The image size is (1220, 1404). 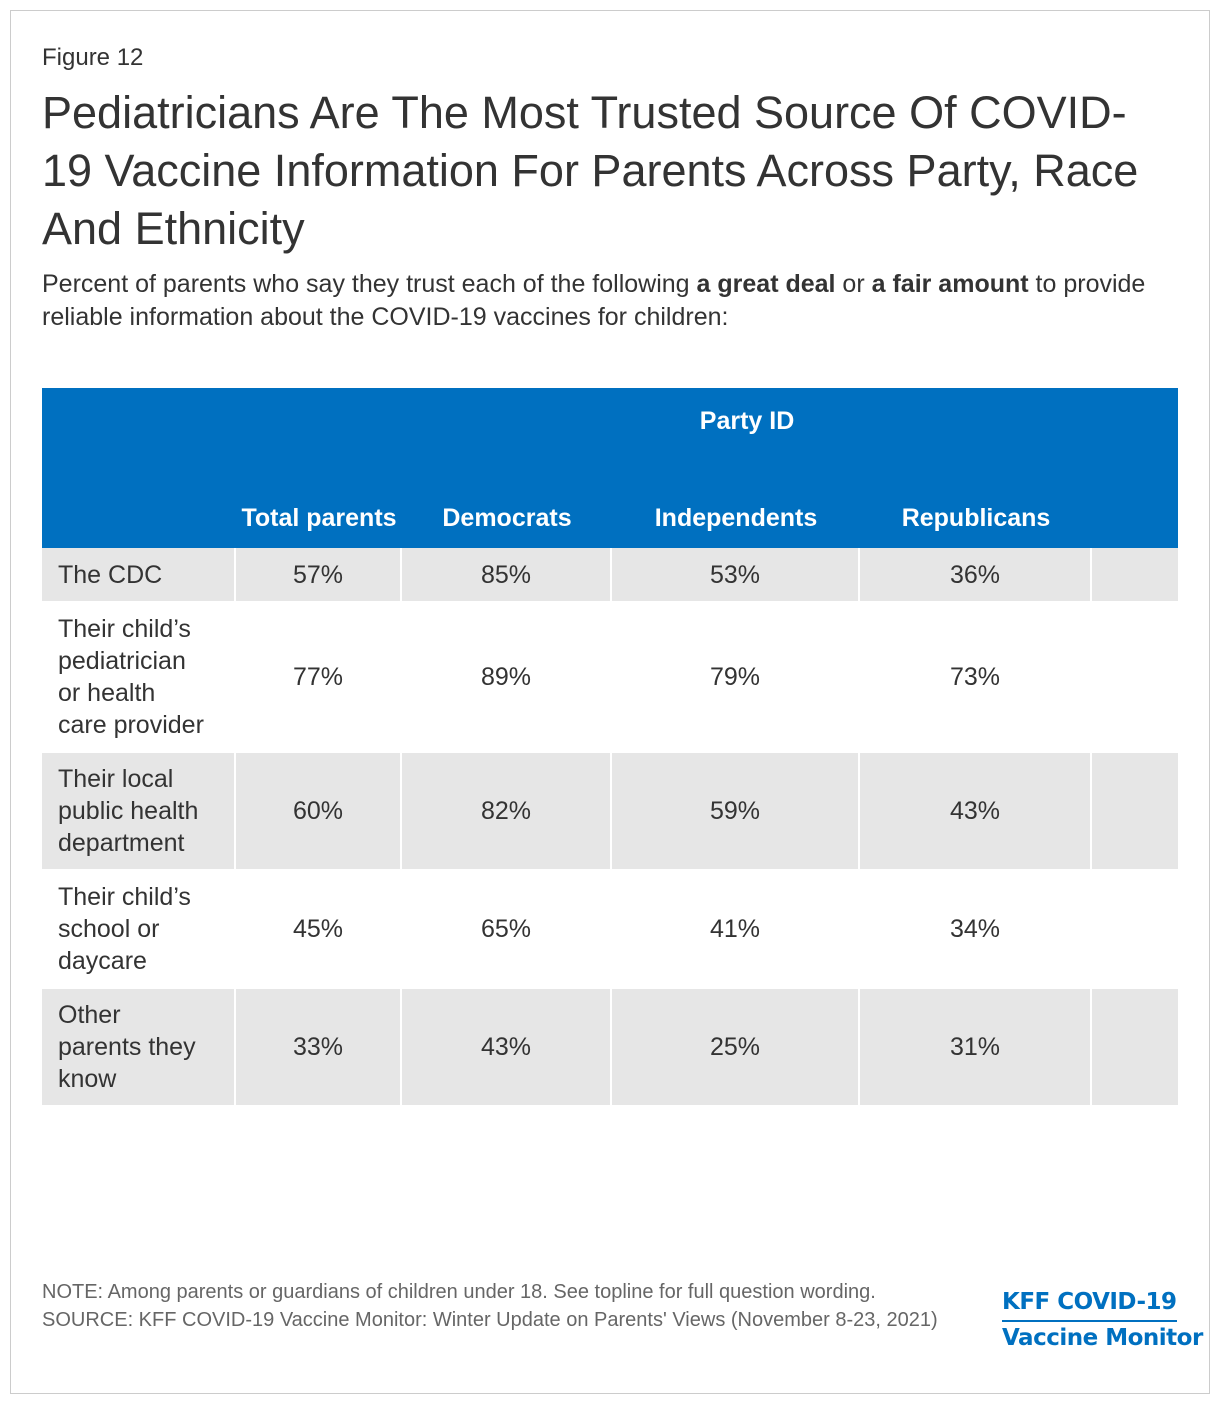 What do you see at coordinates (976, 678) in the screenshot?
I see `cell: 73%` at bounding box center [976, 678].